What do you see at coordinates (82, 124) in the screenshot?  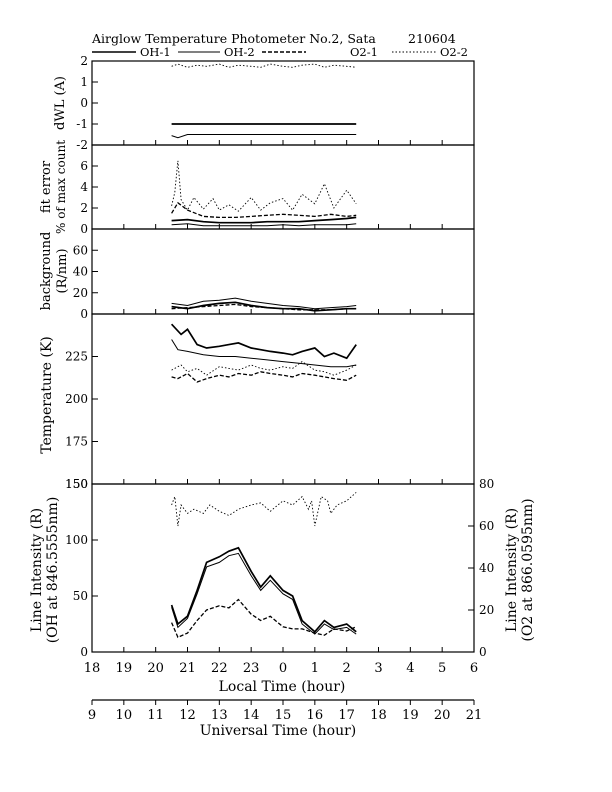 I see `ytick-label: -1` at bounding box center [82, 124].